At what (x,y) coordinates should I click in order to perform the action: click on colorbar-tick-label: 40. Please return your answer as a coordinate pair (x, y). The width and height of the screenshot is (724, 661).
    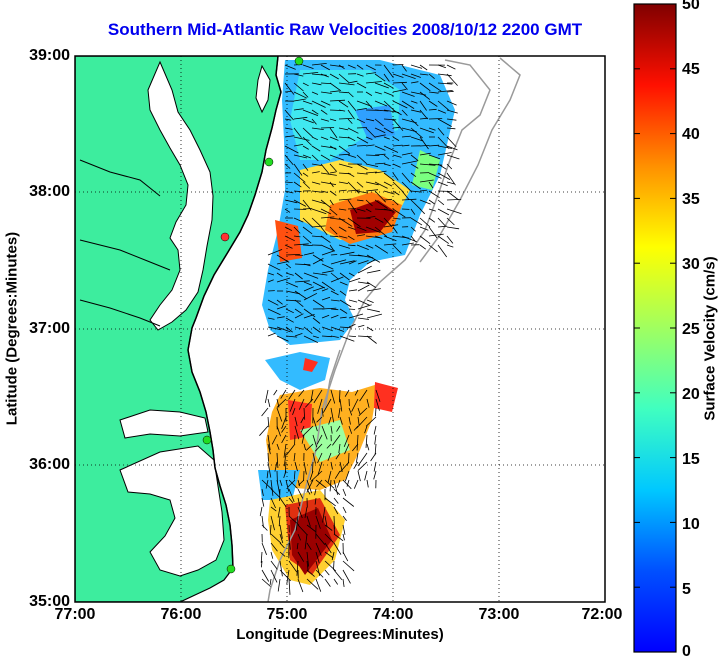
    Looking at the image, I should click on (691, 135).